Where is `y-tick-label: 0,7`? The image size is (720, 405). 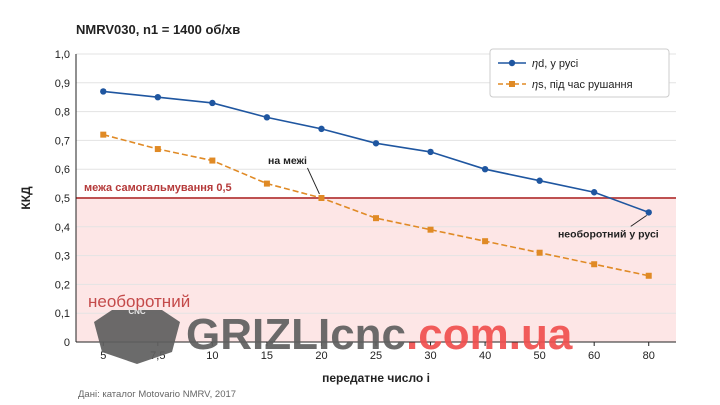
y-tick-label: 0,7 is located at coordinates (62, 141).